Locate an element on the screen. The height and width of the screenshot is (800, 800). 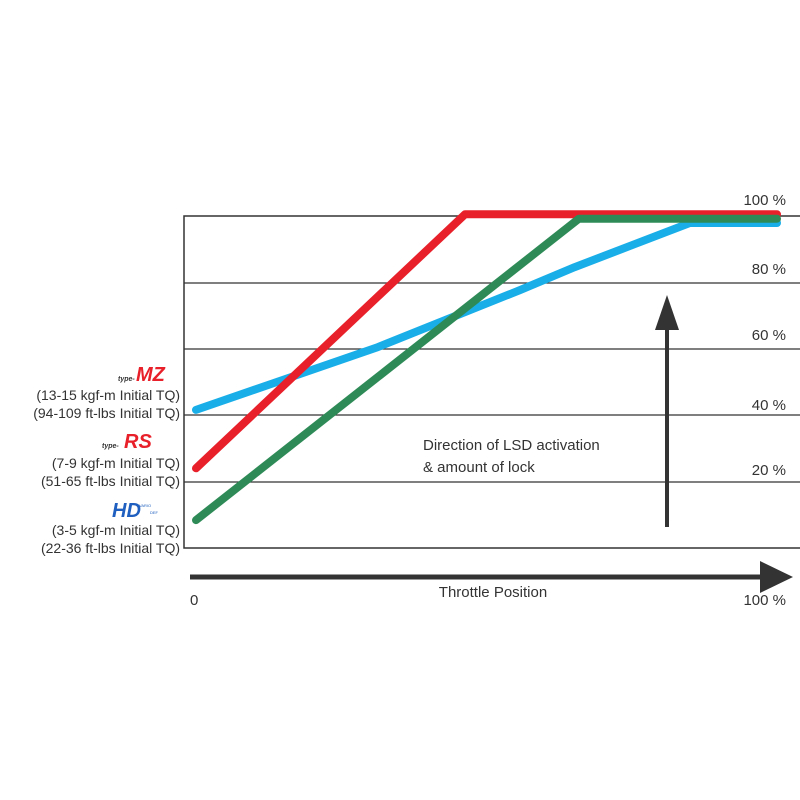
type-mz-logo: type- MZ is located at coordinates (142, 375).